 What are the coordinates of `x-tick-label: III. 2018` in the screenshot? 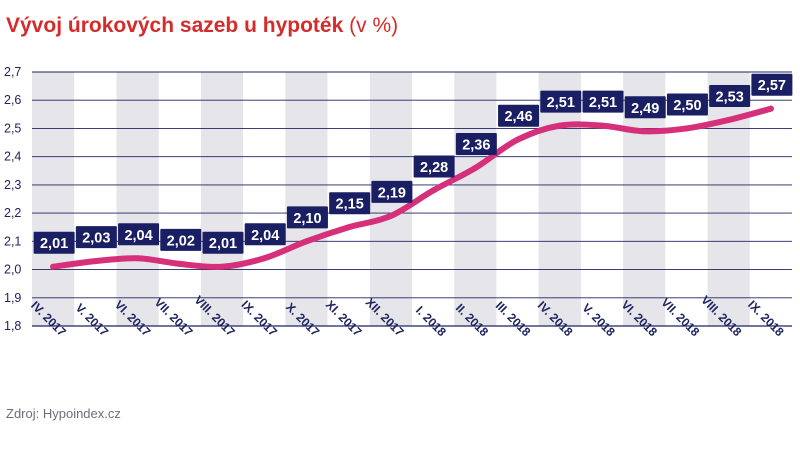 It's located at (513, 319).